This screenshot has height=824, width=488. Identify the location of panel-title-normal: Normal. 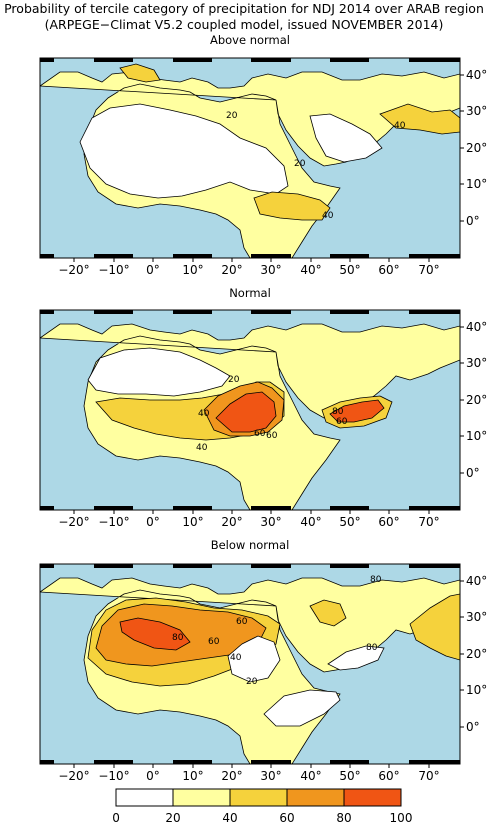
(250, 293).